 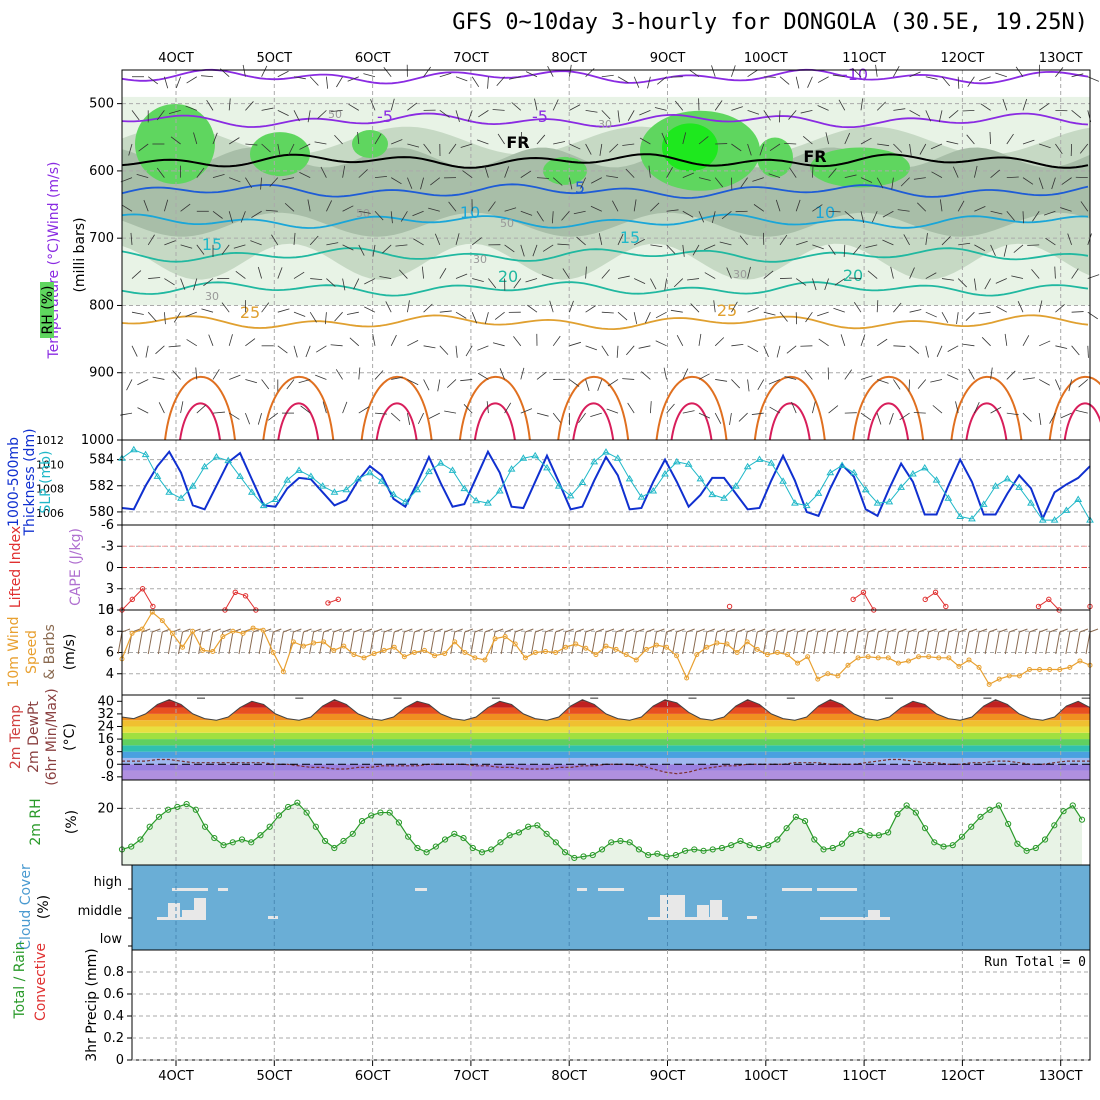 I want to click on cloud-bg, so click(x=611, y=907).